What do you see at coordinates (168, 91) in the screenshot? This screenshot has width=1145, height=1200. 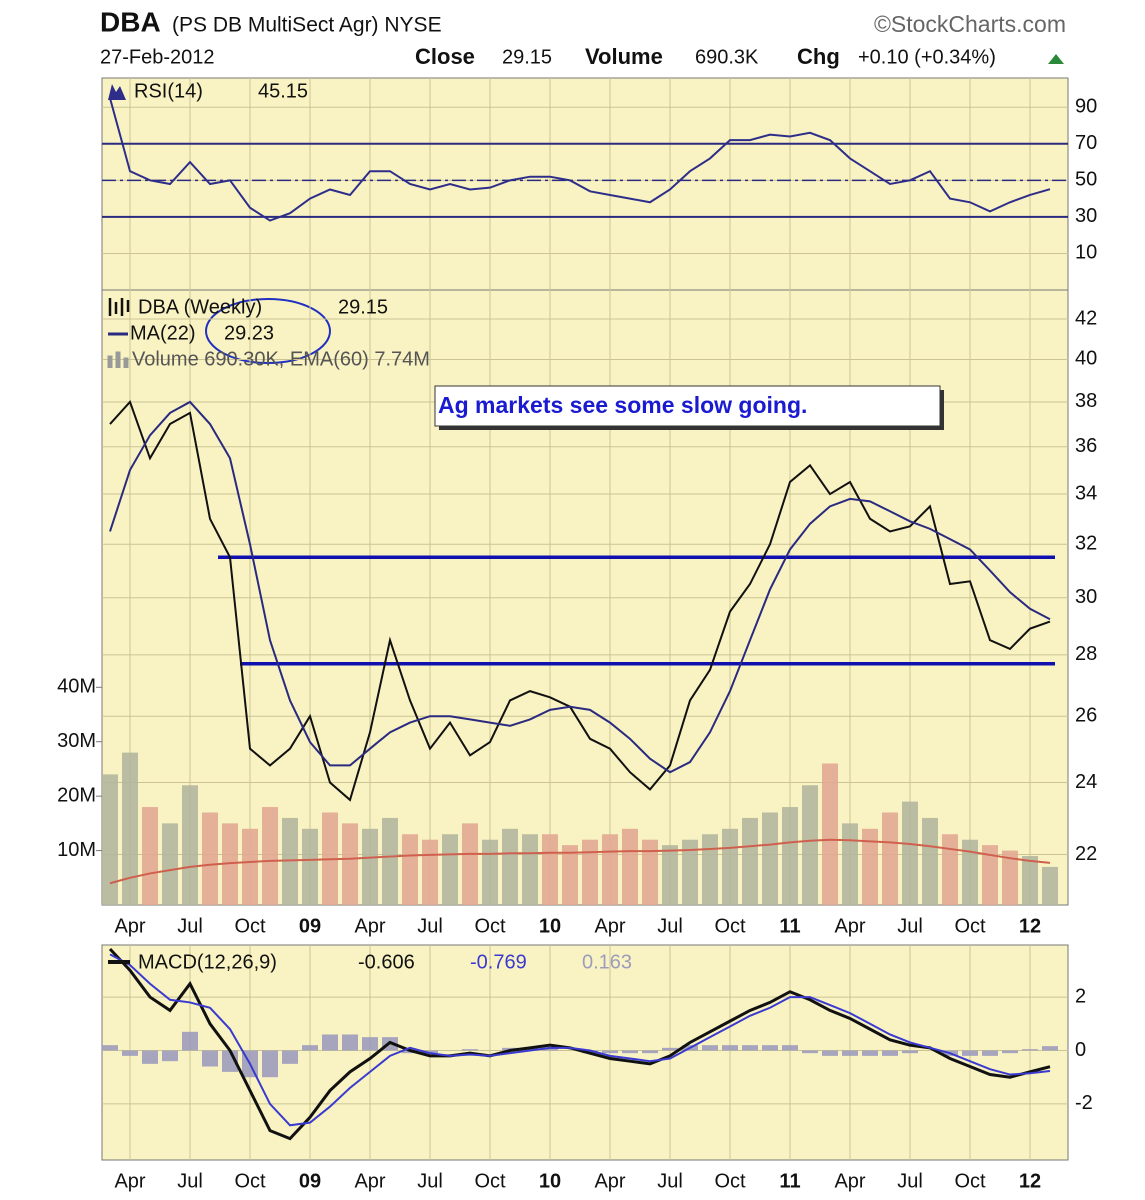 I see `legend-name: RSI(14)` at bounding box center [168, 91].